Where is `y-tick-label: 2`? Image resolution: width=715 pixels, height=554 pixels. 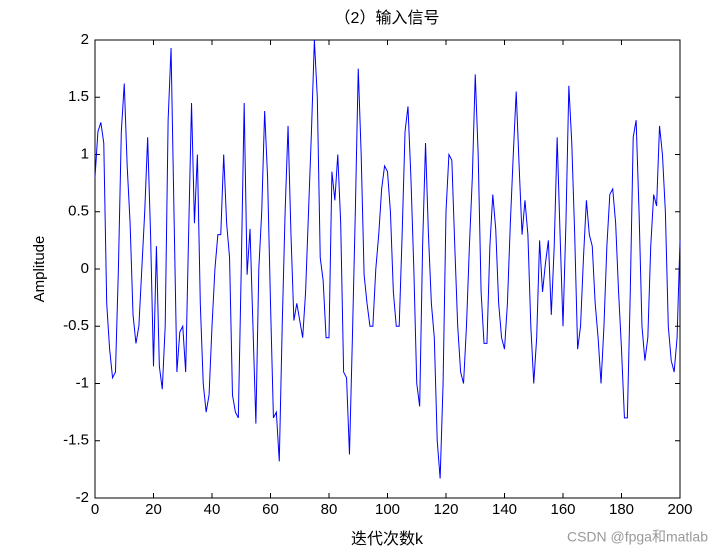
y-tick-label: 2 is located at coordinates (85, 39).